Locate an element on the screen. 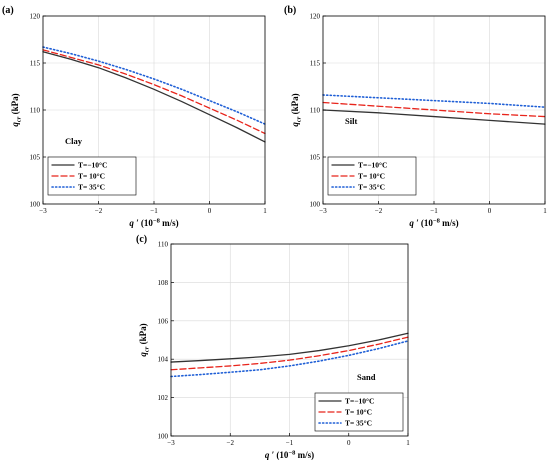 The height and width of the screenshot is (468, 550). y-tick-label: 108 is located at coordinates (163, 283).